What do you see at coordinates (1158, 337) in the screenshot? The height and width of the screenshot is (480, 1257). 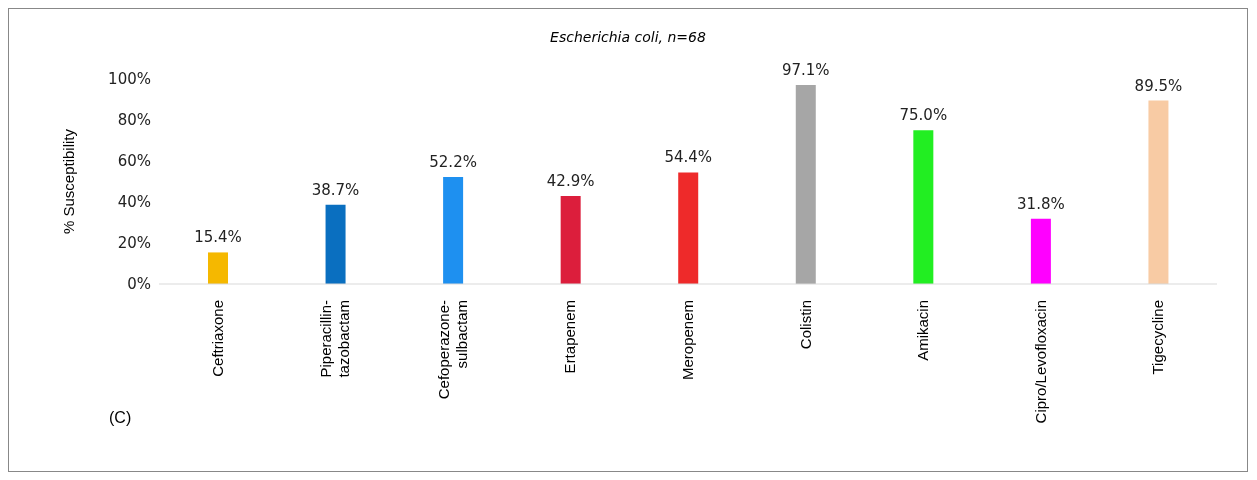 I see `x-tick-label: Tigecycline` at bounding box center [1158, 337].